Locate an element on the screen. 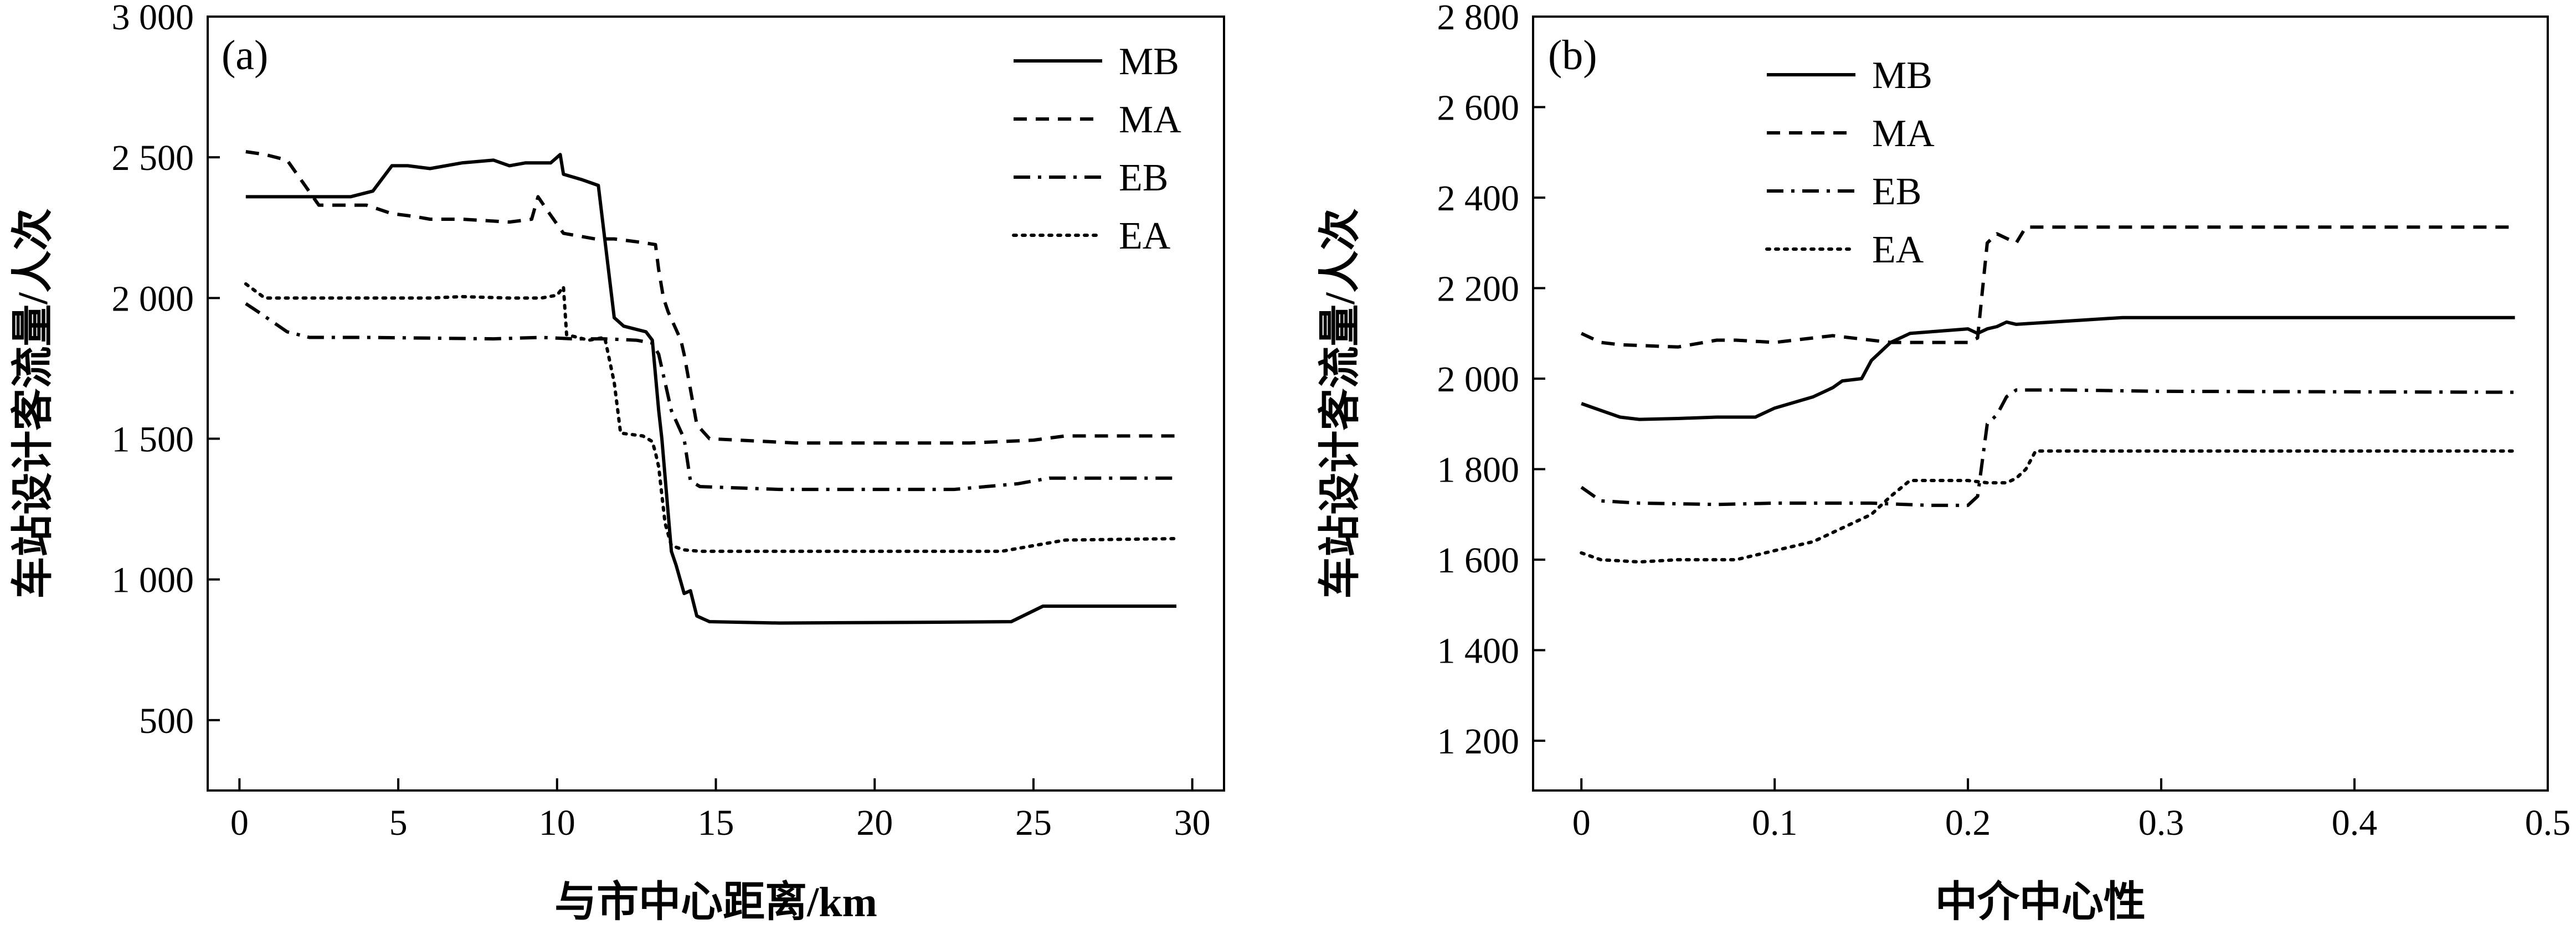 The width and height of the screenshot is (2576, 930). panel-label: (b) is located at coordinates (1572, 55).